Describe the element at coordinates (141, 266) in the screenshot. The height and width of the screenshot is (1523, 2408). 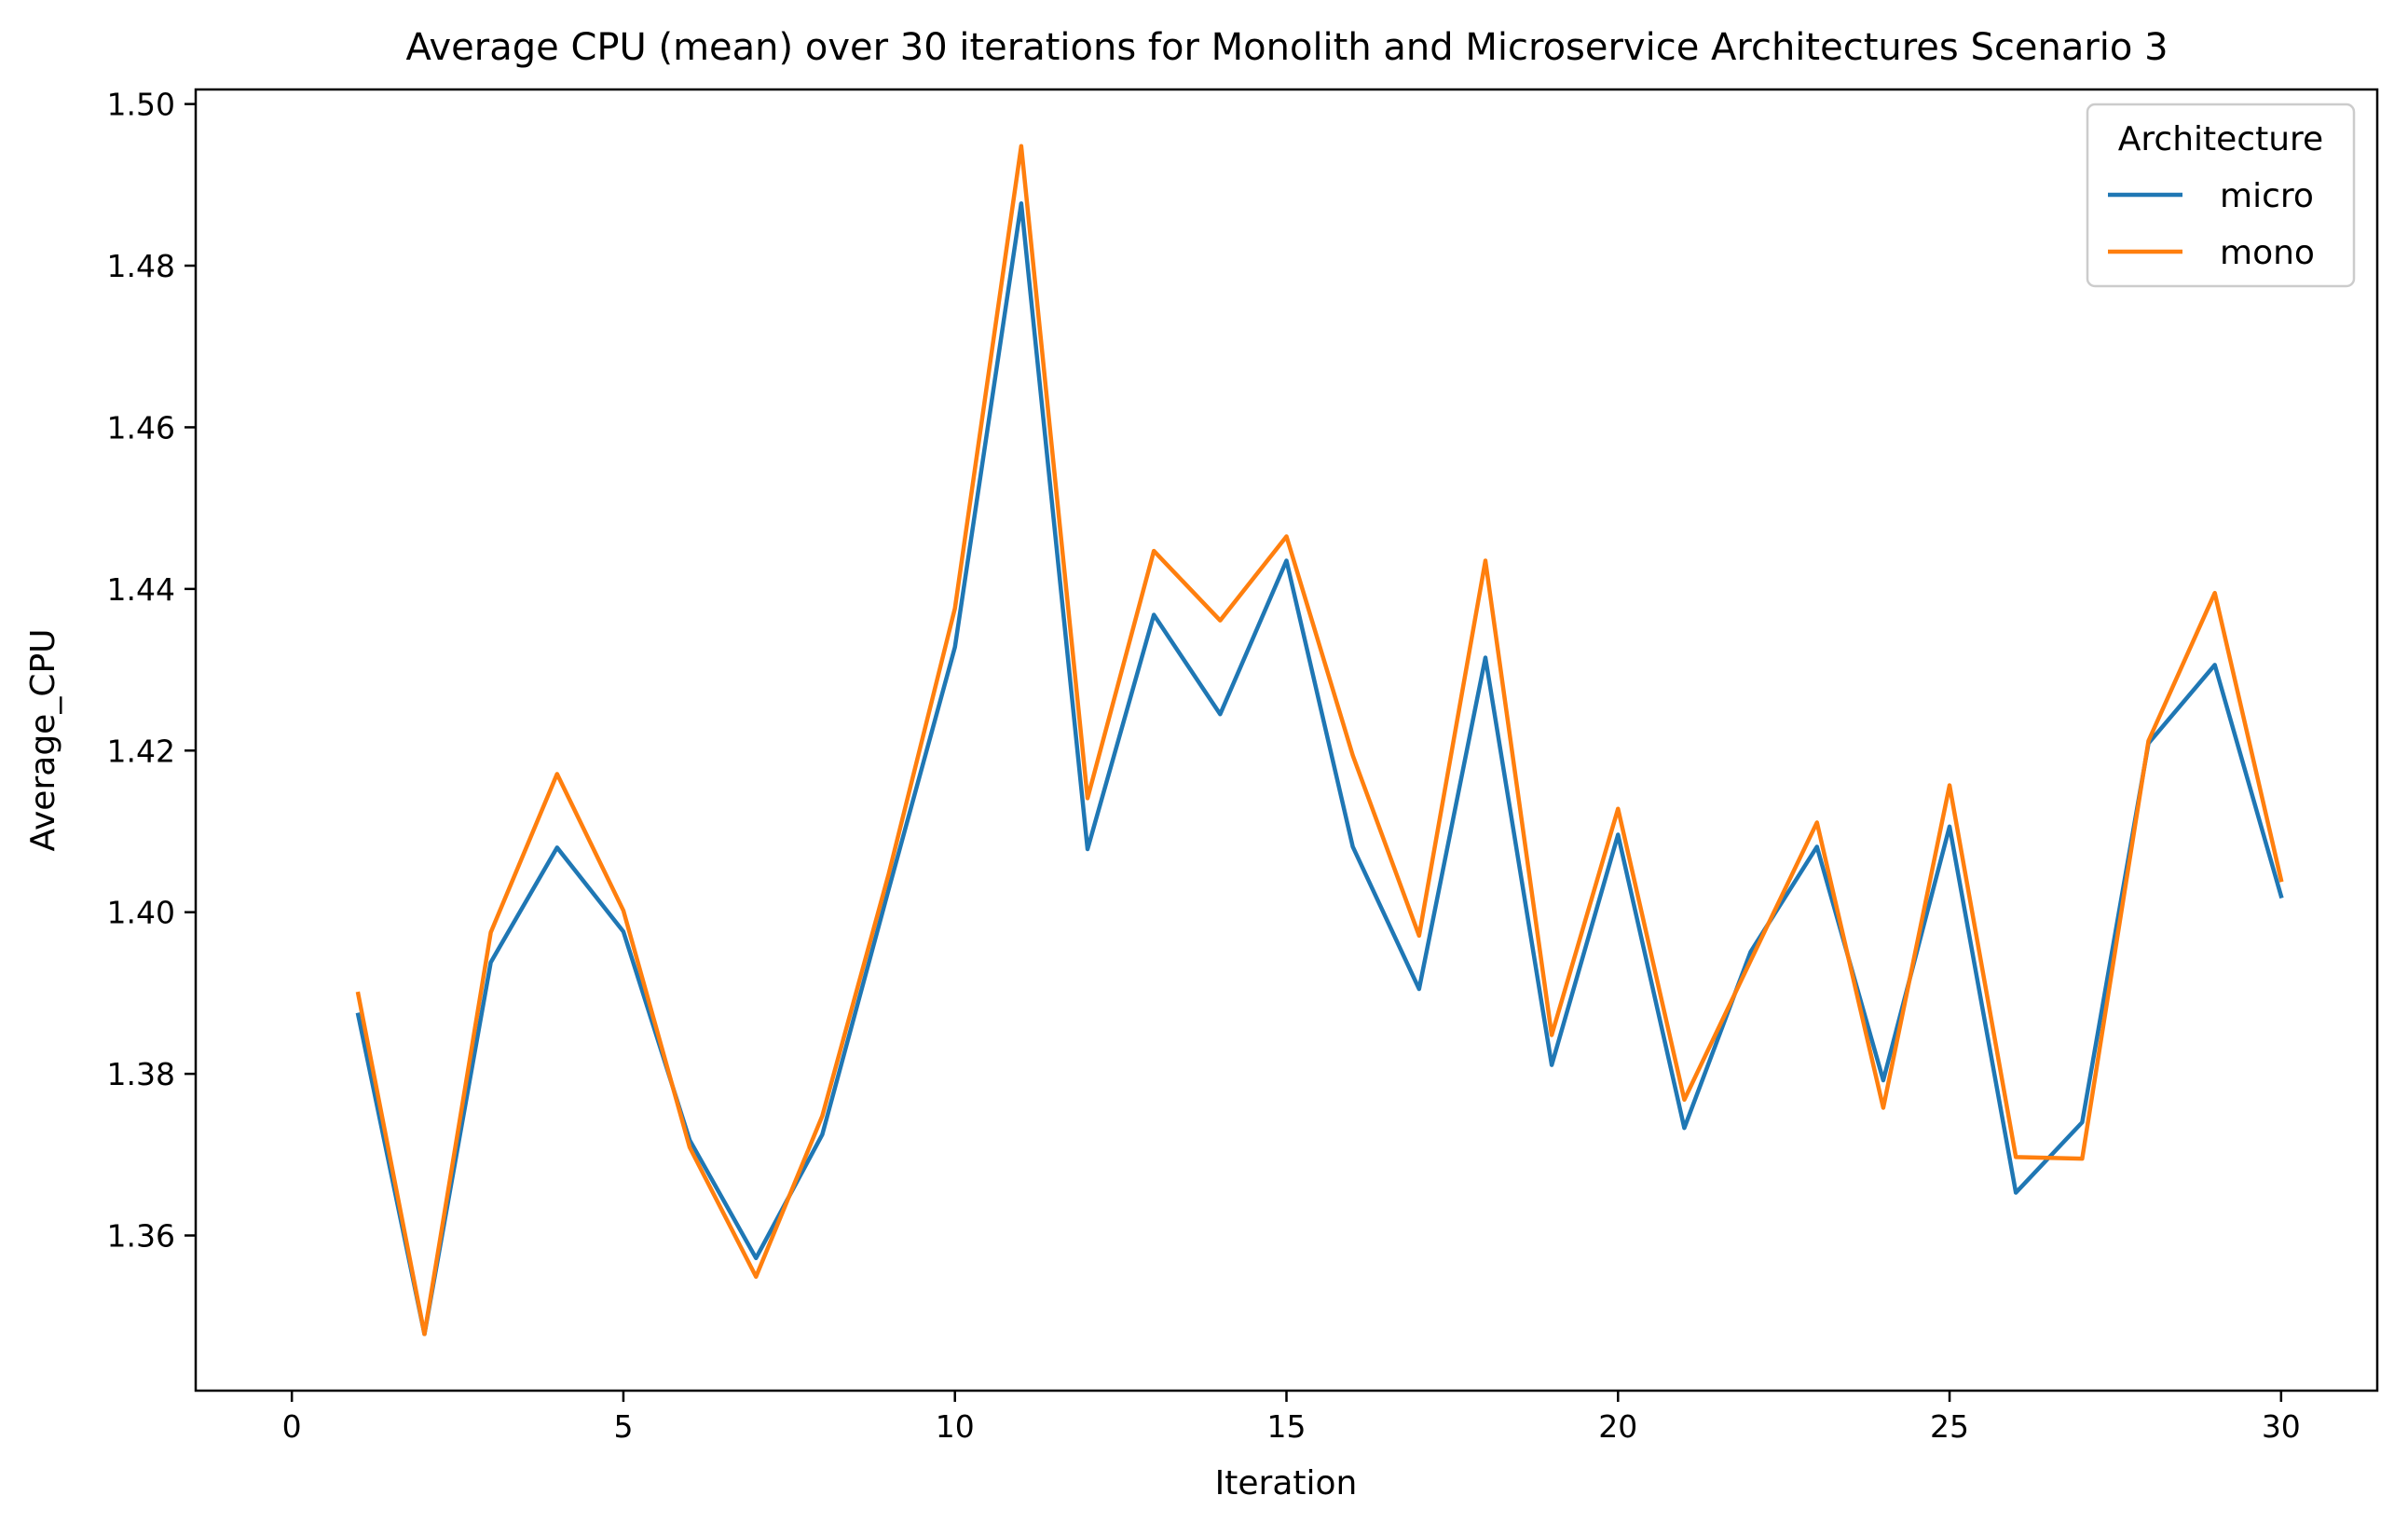
I see `y-tick-label: 1.48` at that location.